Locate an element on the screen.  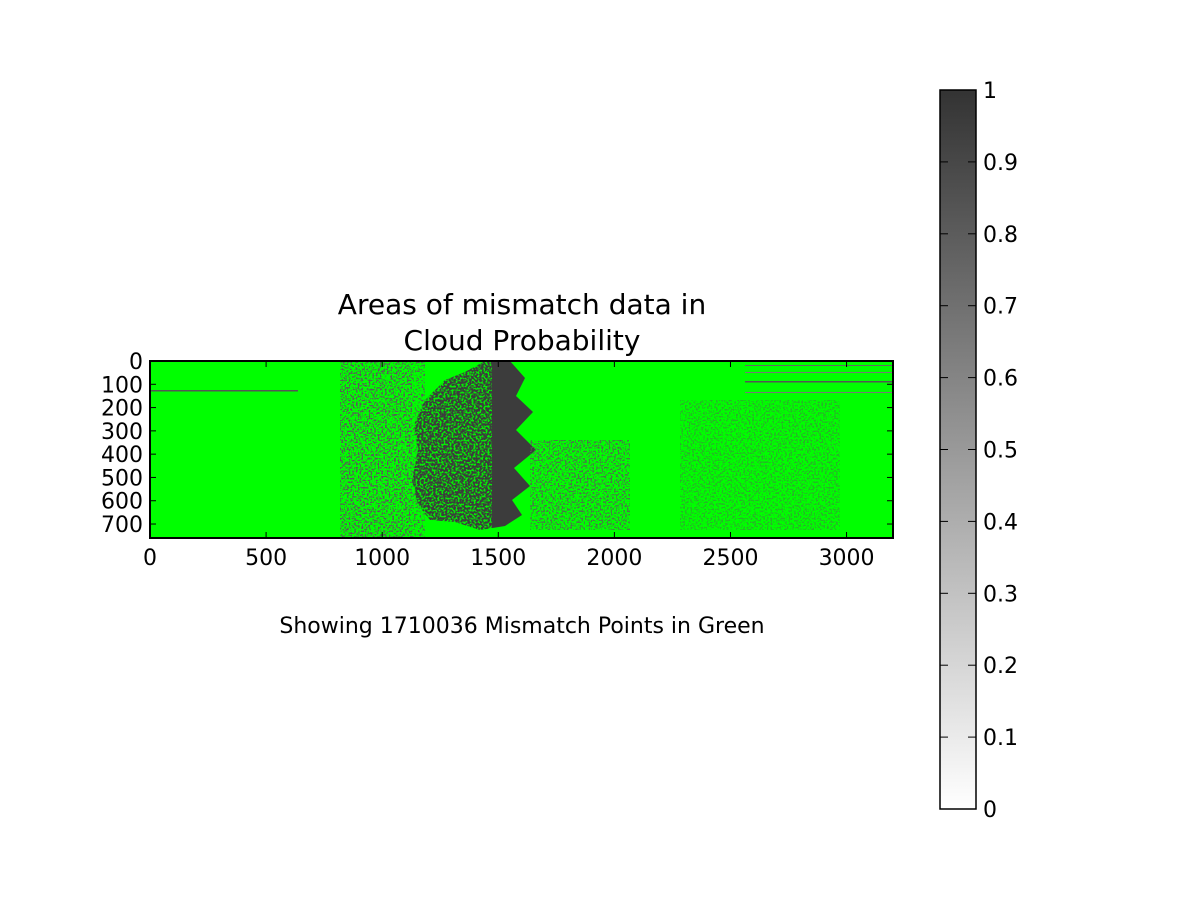
colorbar-tick-label: 0.1 is located at coordinates (1000, 738).